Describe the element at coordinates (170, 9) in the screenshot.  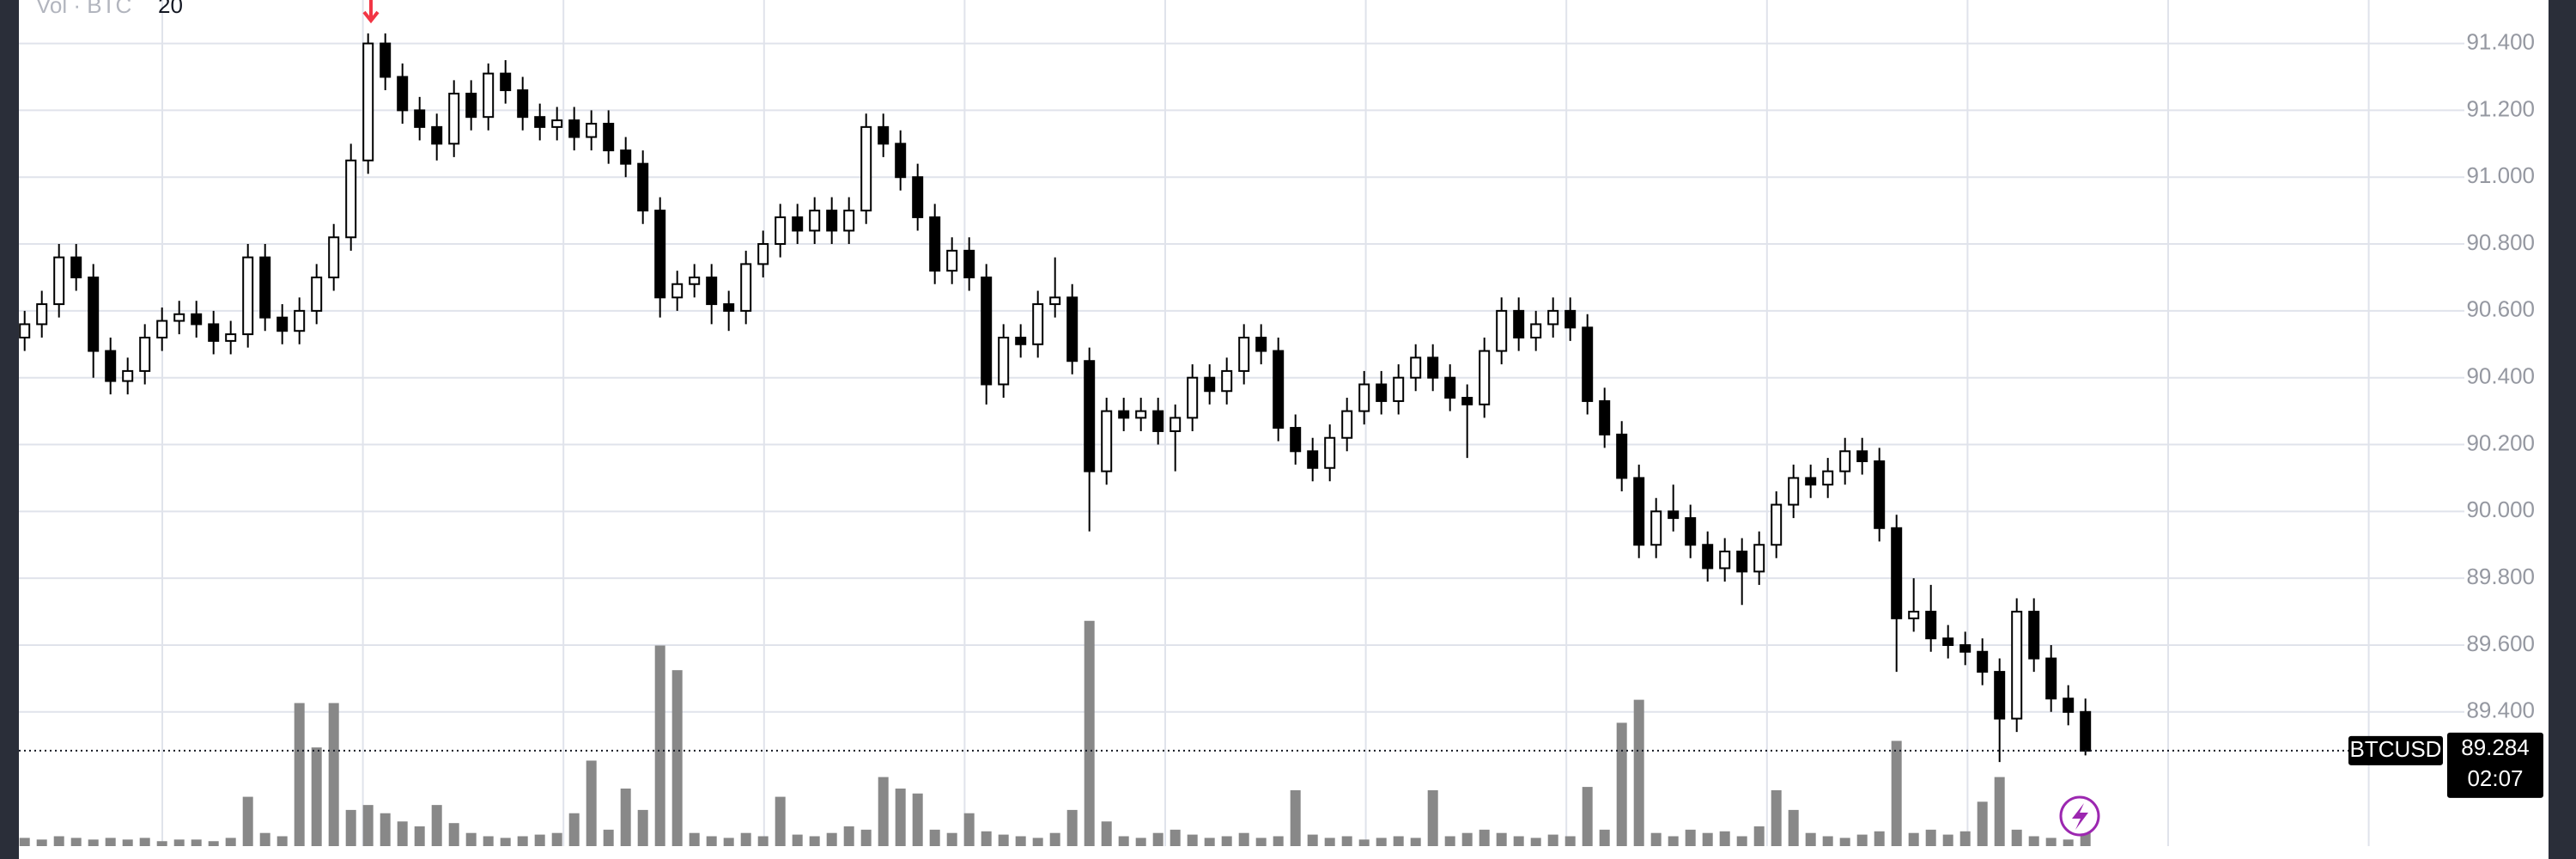
I see `volume-ma-length: 20` at that location.